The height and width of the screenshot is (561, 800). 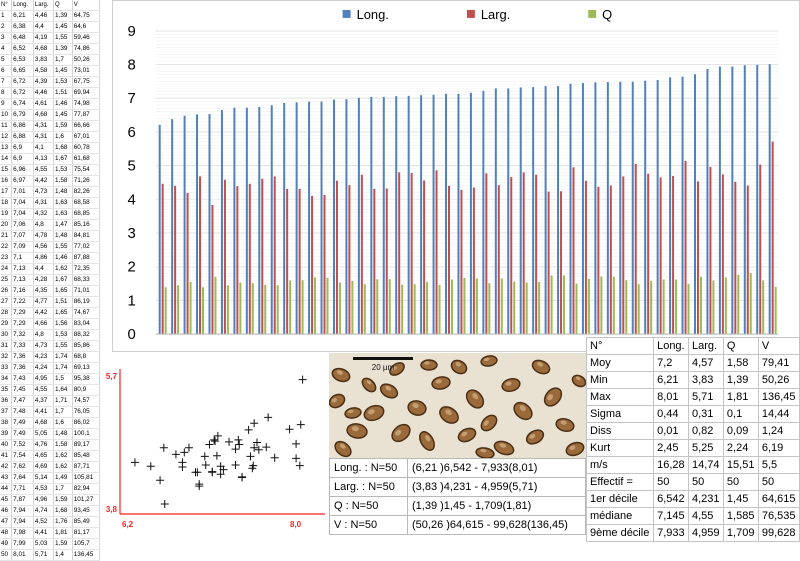 I want to click on scale-bar, so click(x=383, y=358).